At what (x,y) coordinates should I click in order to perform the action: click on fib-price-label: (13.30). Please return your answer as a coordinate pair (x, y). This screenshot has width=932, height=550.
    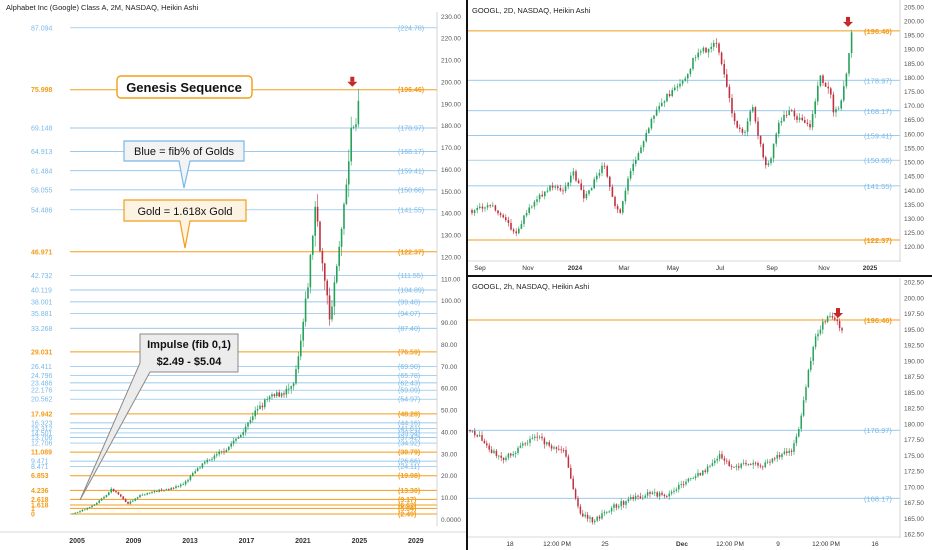
    Looking at the image, I should click on (409, 491).